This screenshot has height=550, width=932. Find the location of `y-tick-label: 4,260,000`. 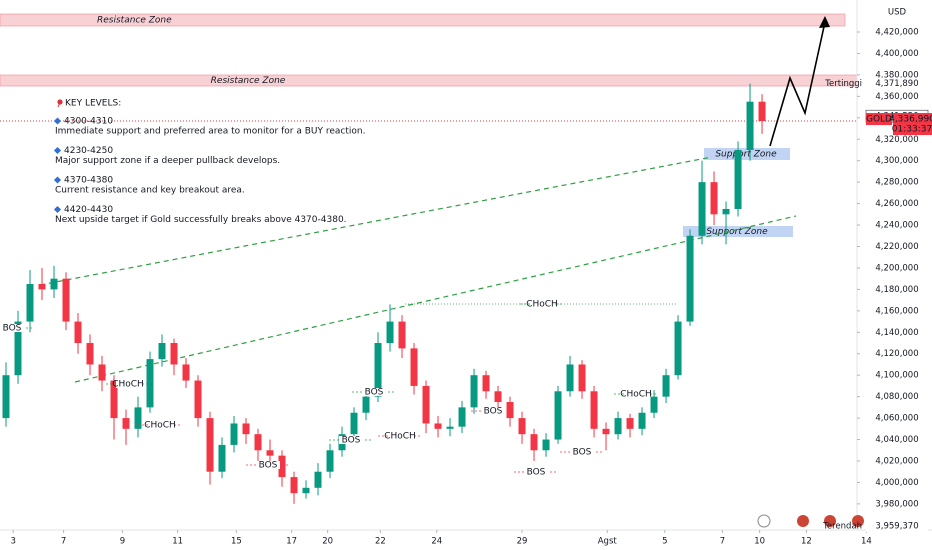

y-tick-label: 4,260,000 is located at coordinates (896, 204).